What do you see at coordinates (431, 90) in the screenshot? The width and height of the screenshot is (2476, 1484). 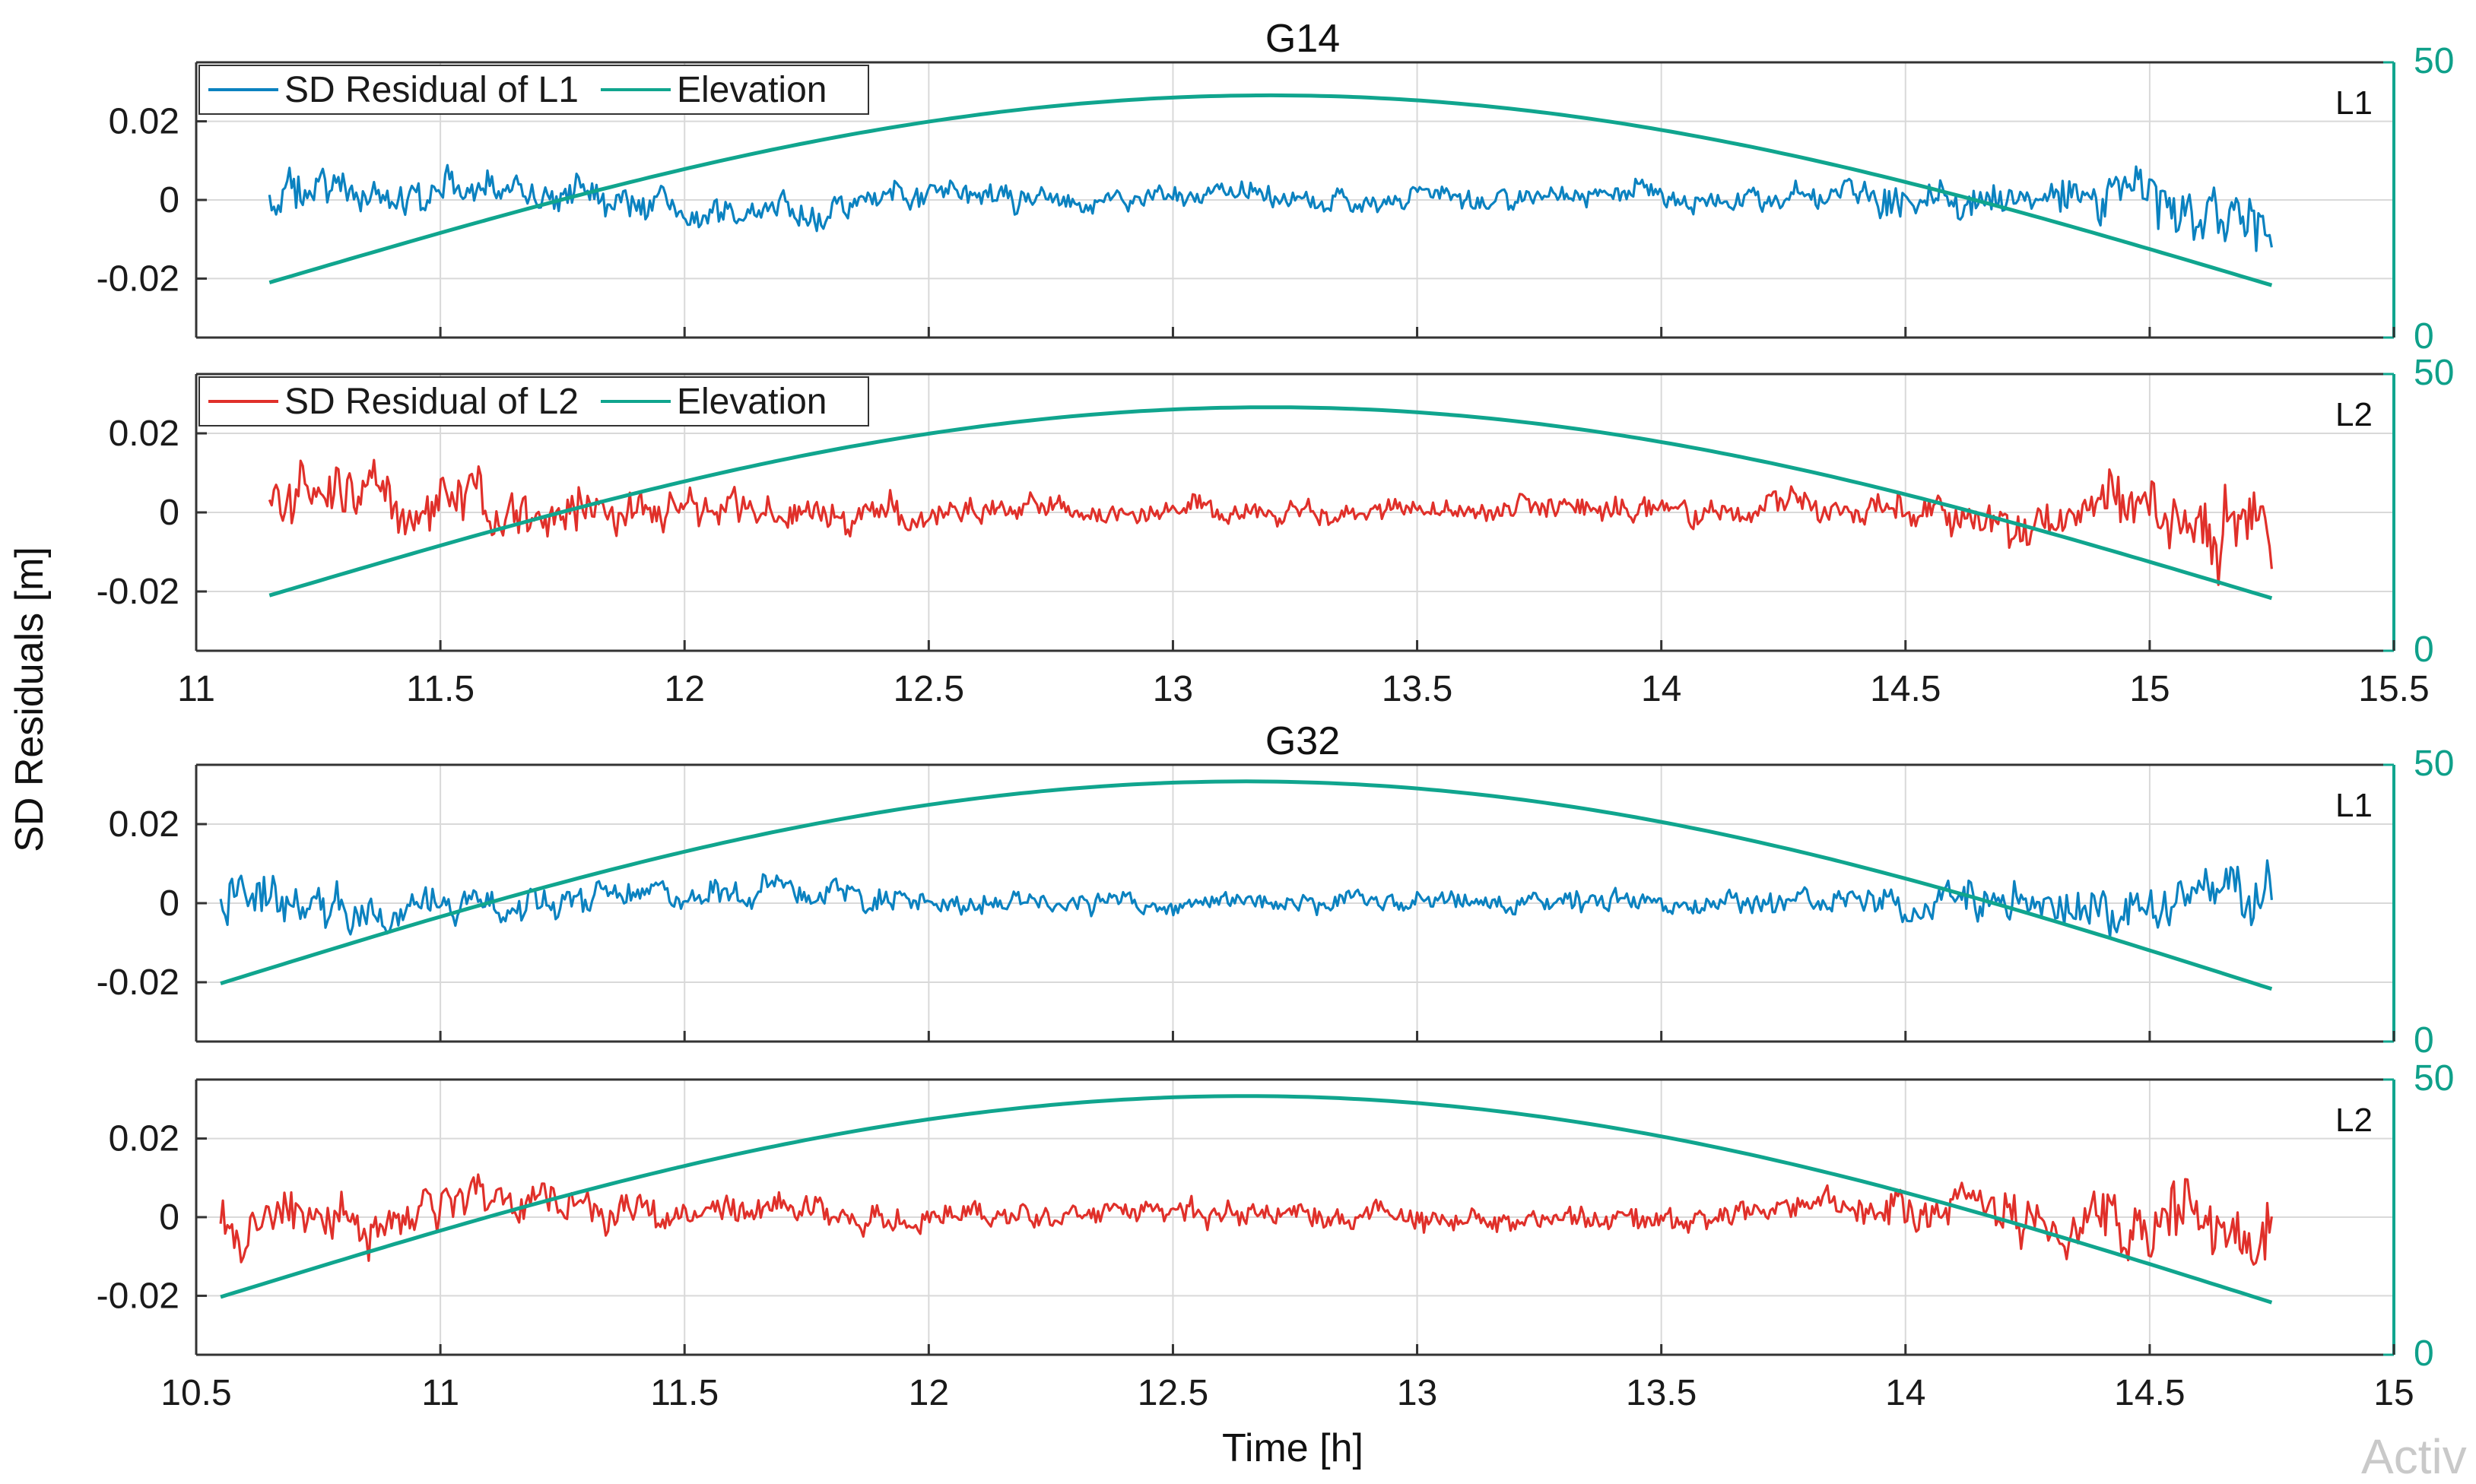 I see `legend-label-residual: SD Residual of L1` at bounding box center [431, 90].